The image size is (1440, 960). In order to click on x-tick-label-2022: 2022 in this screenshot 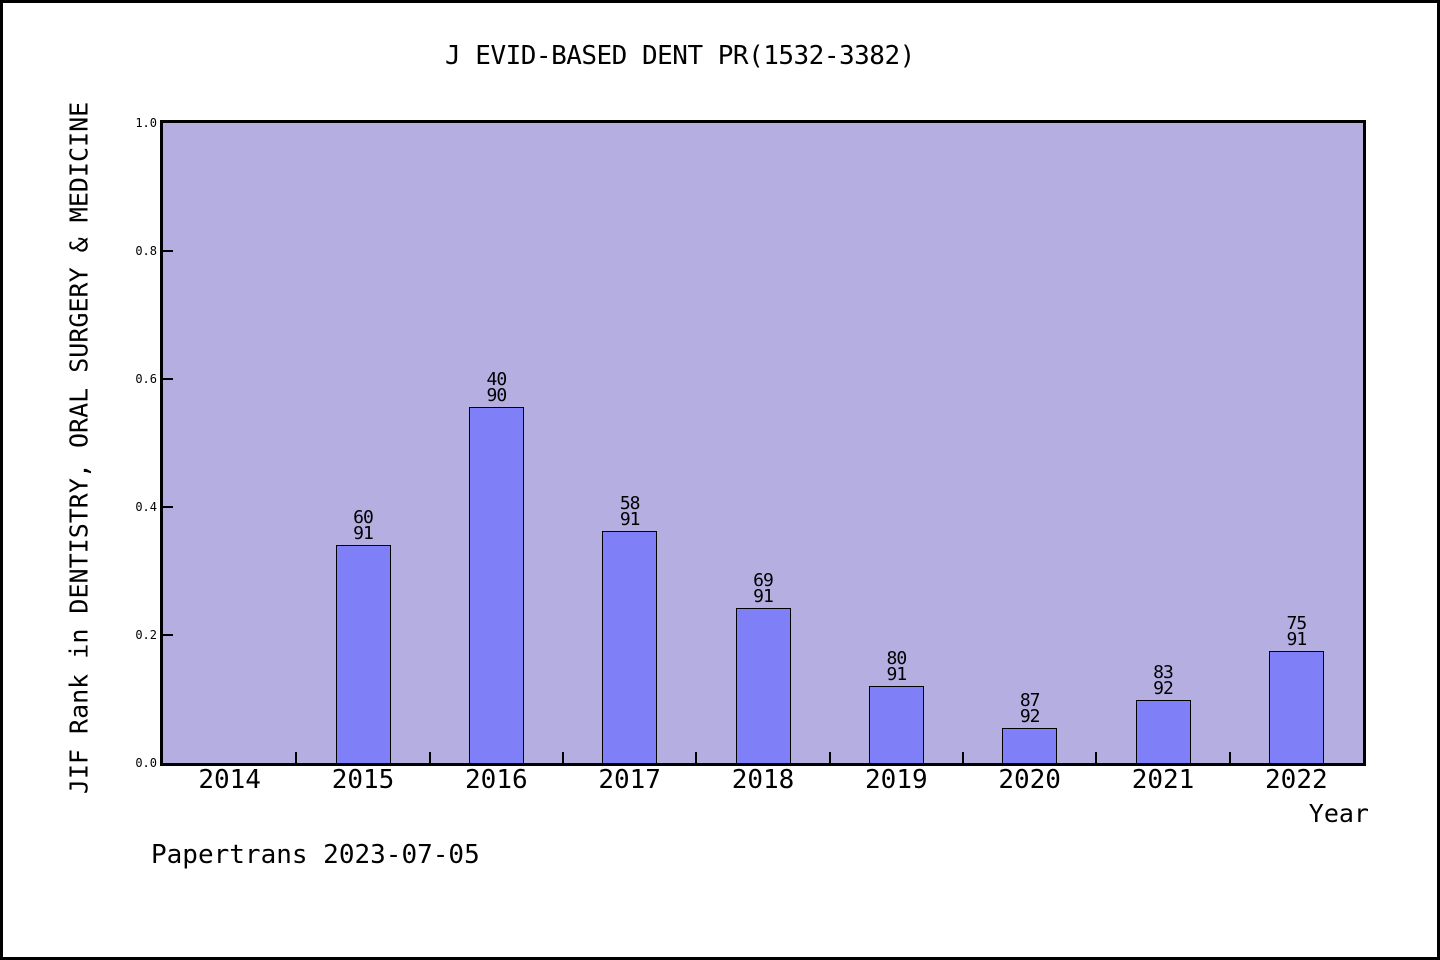, I will do `click(1296, 780)`.